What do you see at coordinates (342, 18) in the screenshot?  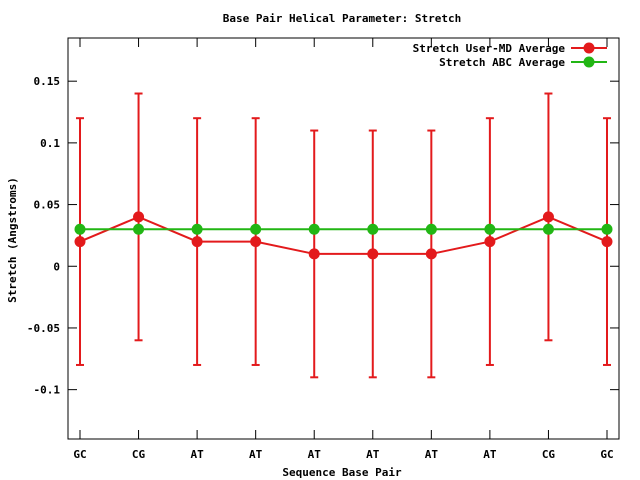 I see `chart-title: Base Pair Helical Parameter: Stretch` at bounding box center [342, 18].